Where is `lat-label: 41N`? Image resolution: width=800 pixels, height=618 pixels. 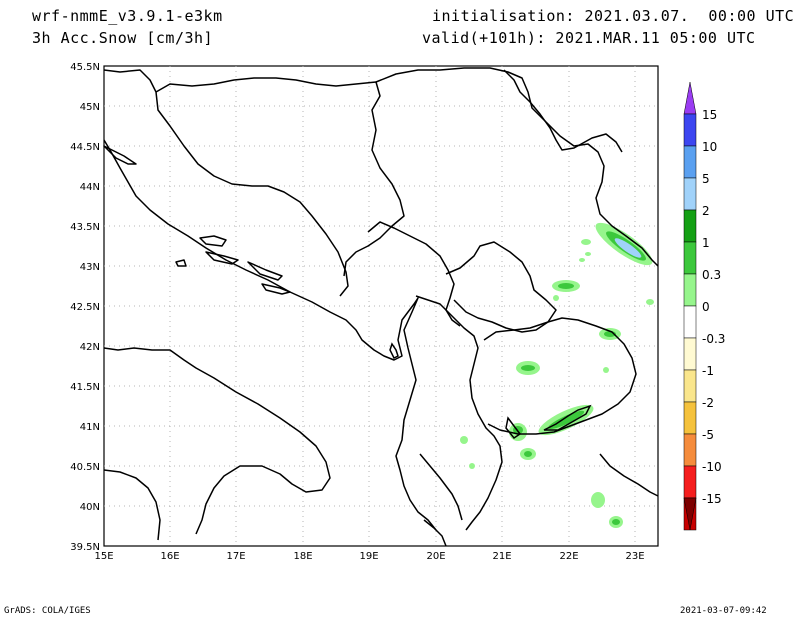 lat-label: 41N is located at coordinates (90, 427).